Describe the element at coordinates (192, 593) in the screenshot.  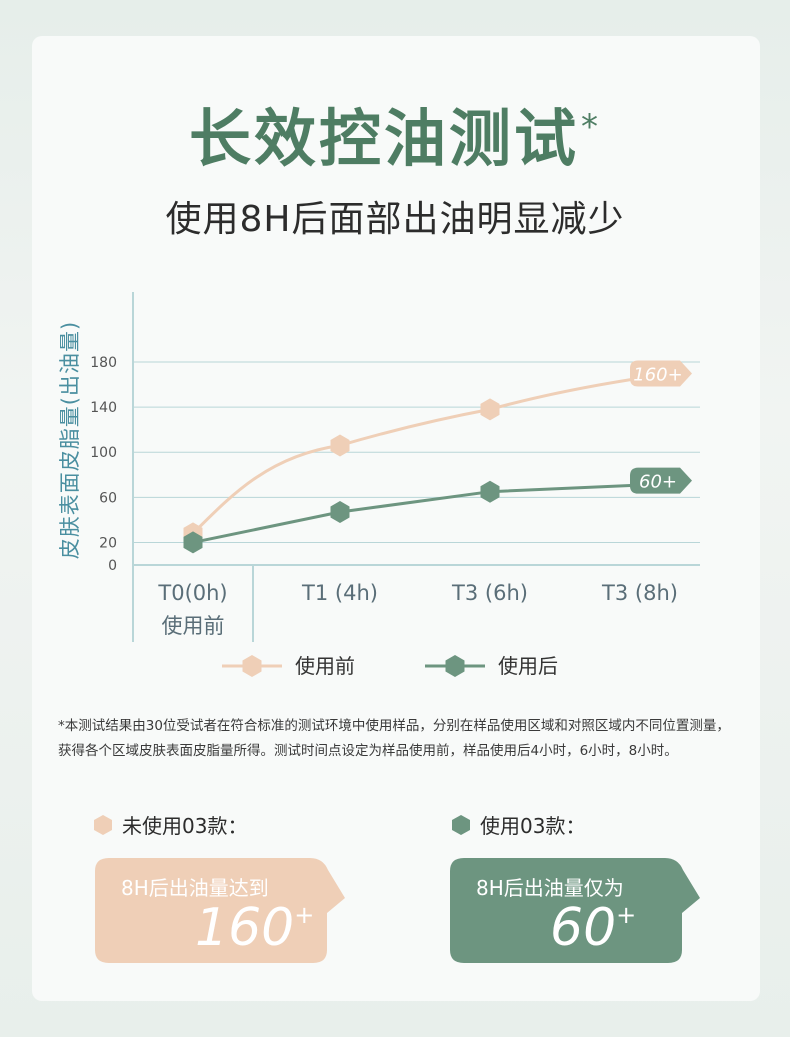
I see `x-tick-label: T0(0h)` at that location.